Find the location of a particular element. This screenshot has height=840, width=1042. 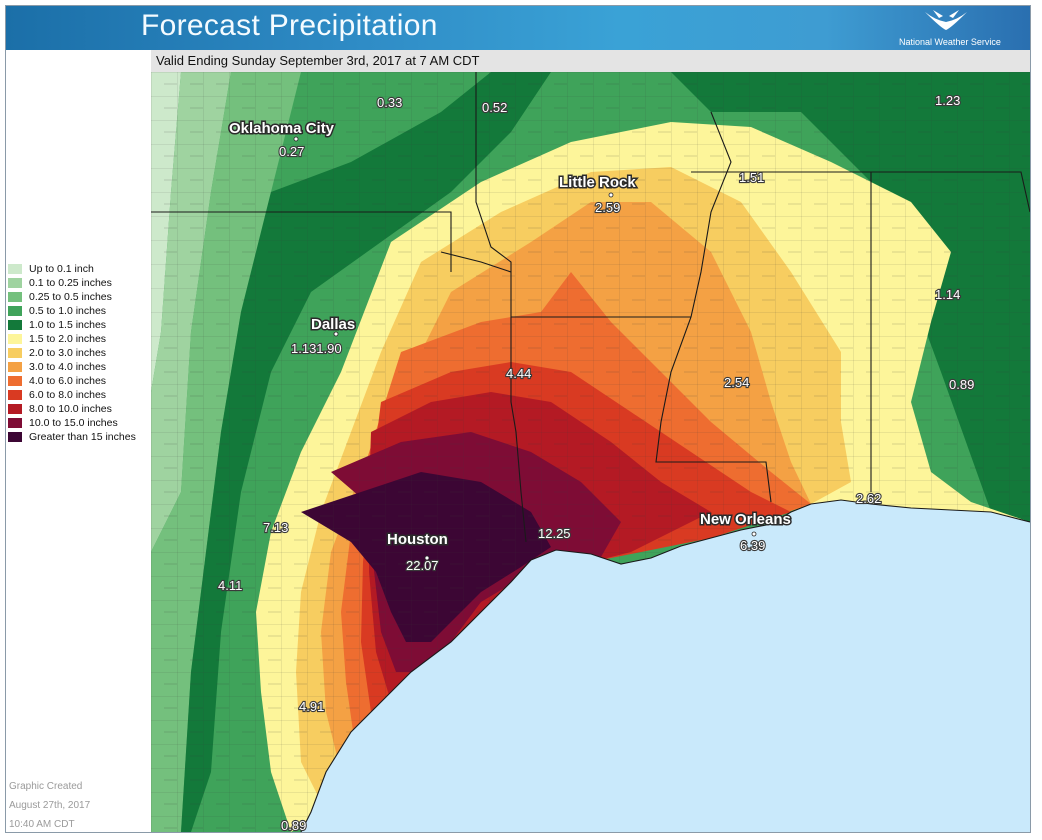

legend-item: 0.5 to 1.0 inches is located at coordinates (83, 311).